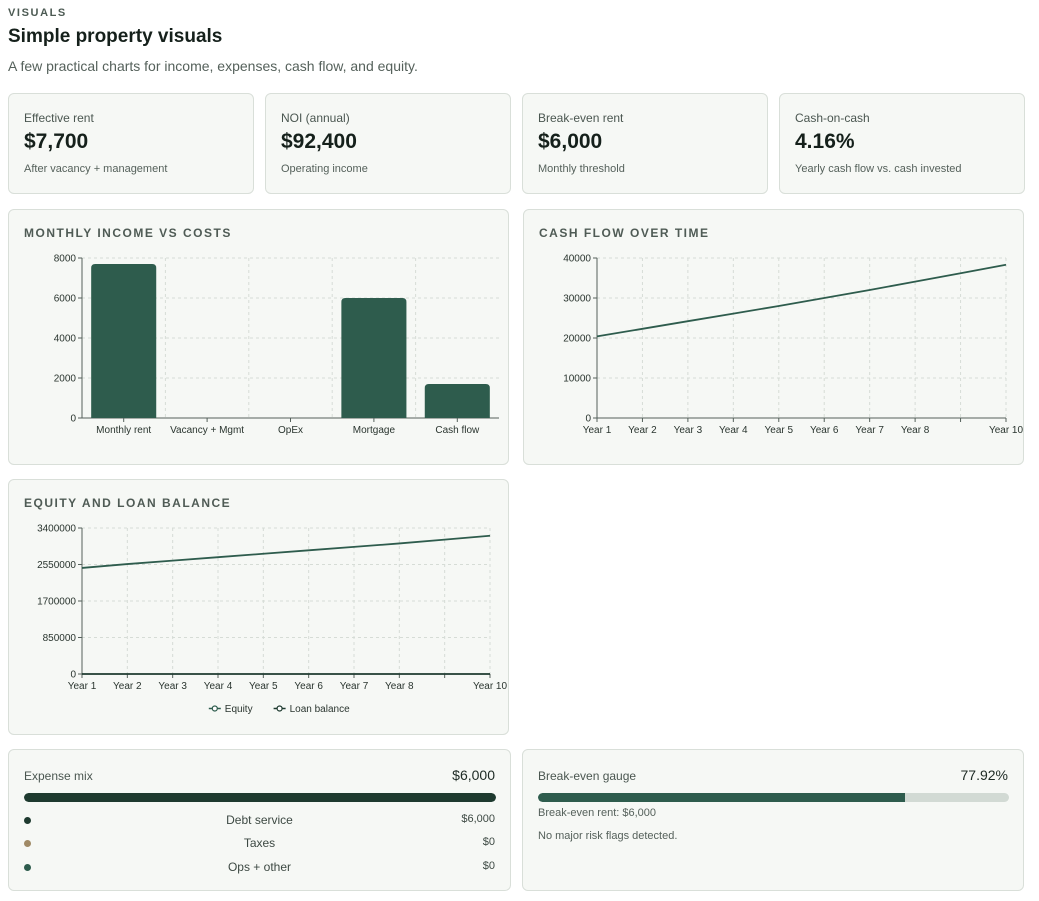  I want to click on section-eyebrow: VISUALS, so click(37, 13).